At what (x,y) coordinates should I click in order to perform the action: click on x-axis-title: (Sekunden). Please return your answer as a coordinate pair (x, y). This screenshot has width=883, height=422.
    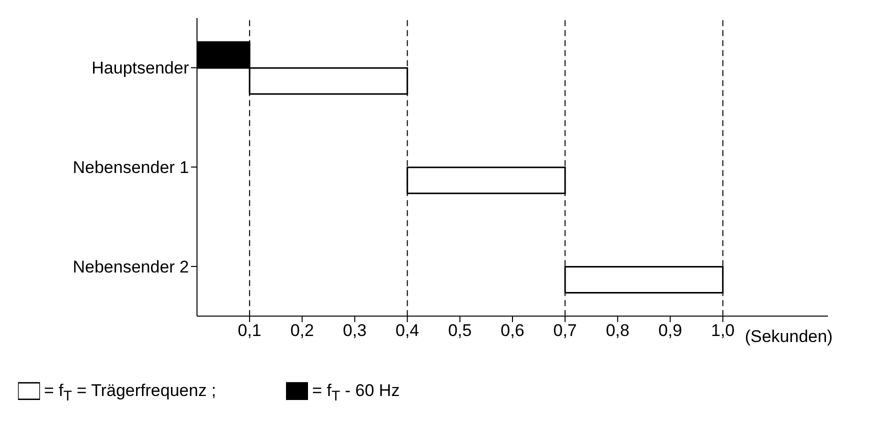
    Looking at the image, I should click on (788, 336).